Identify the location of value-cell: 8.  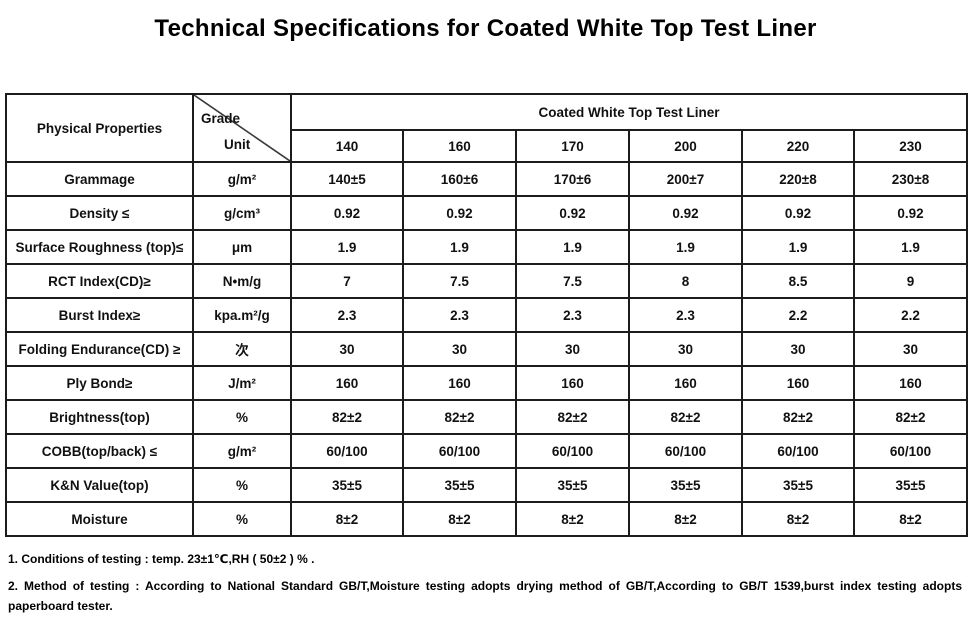
(685, 281).